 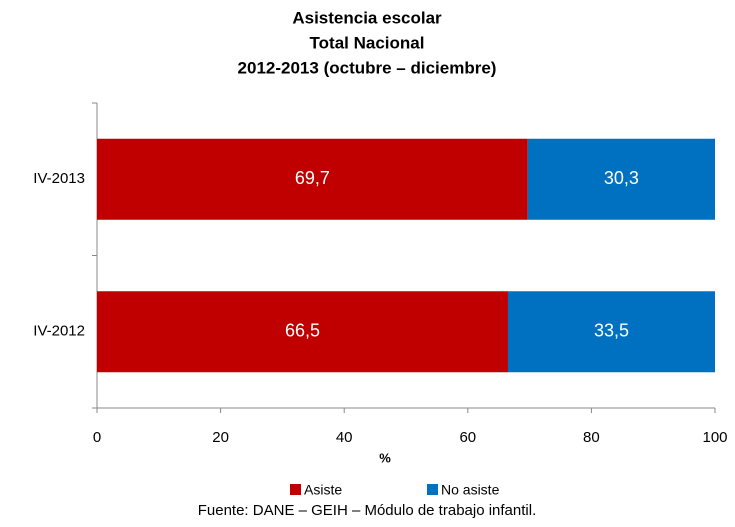 I want to click on chart-title: Asistencia escolar, so click(x=367, y=17).